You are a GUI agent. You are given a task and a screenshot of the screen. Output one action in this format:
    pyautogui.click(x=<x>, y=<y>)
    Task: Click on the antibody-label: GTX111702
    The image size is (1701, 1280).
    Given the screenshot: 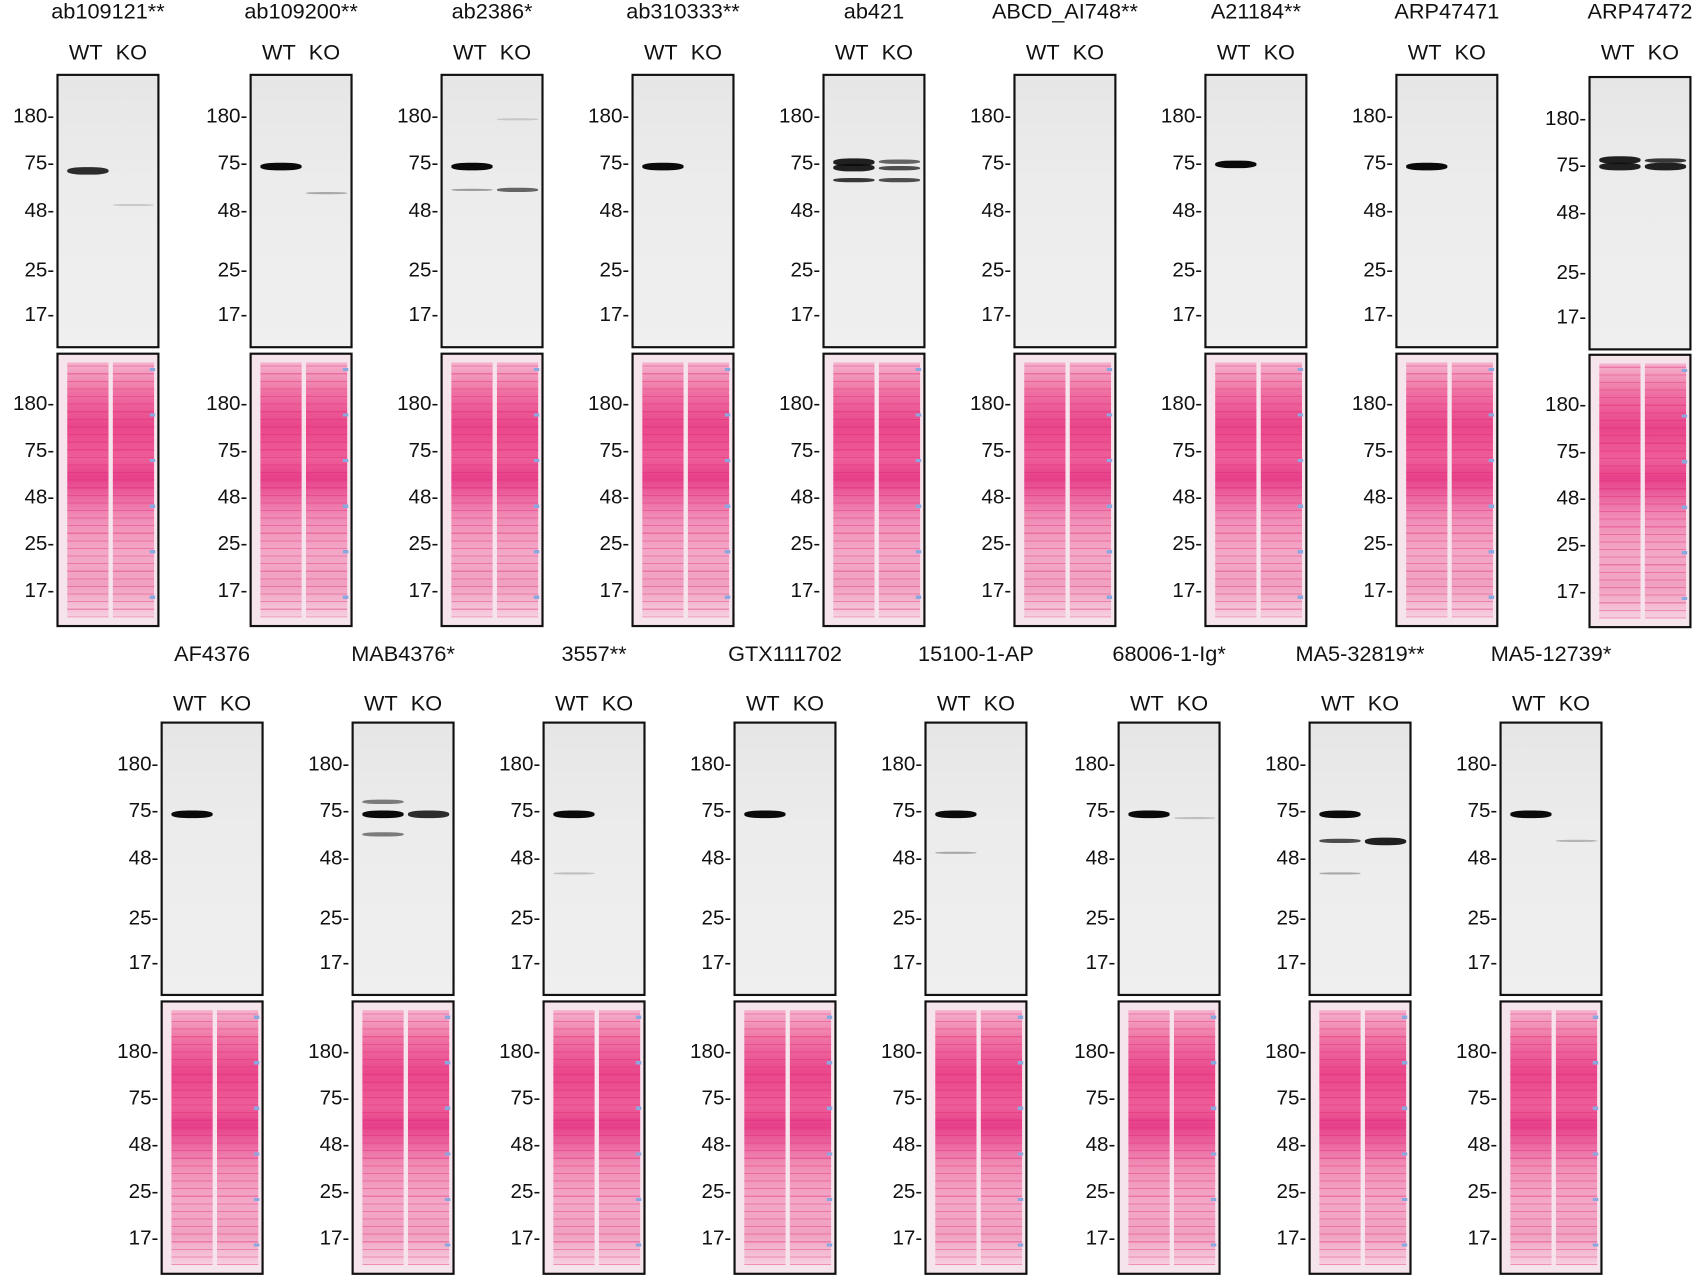 What is the action you would take?
    pyautogui.click(x=785, y=654)
    